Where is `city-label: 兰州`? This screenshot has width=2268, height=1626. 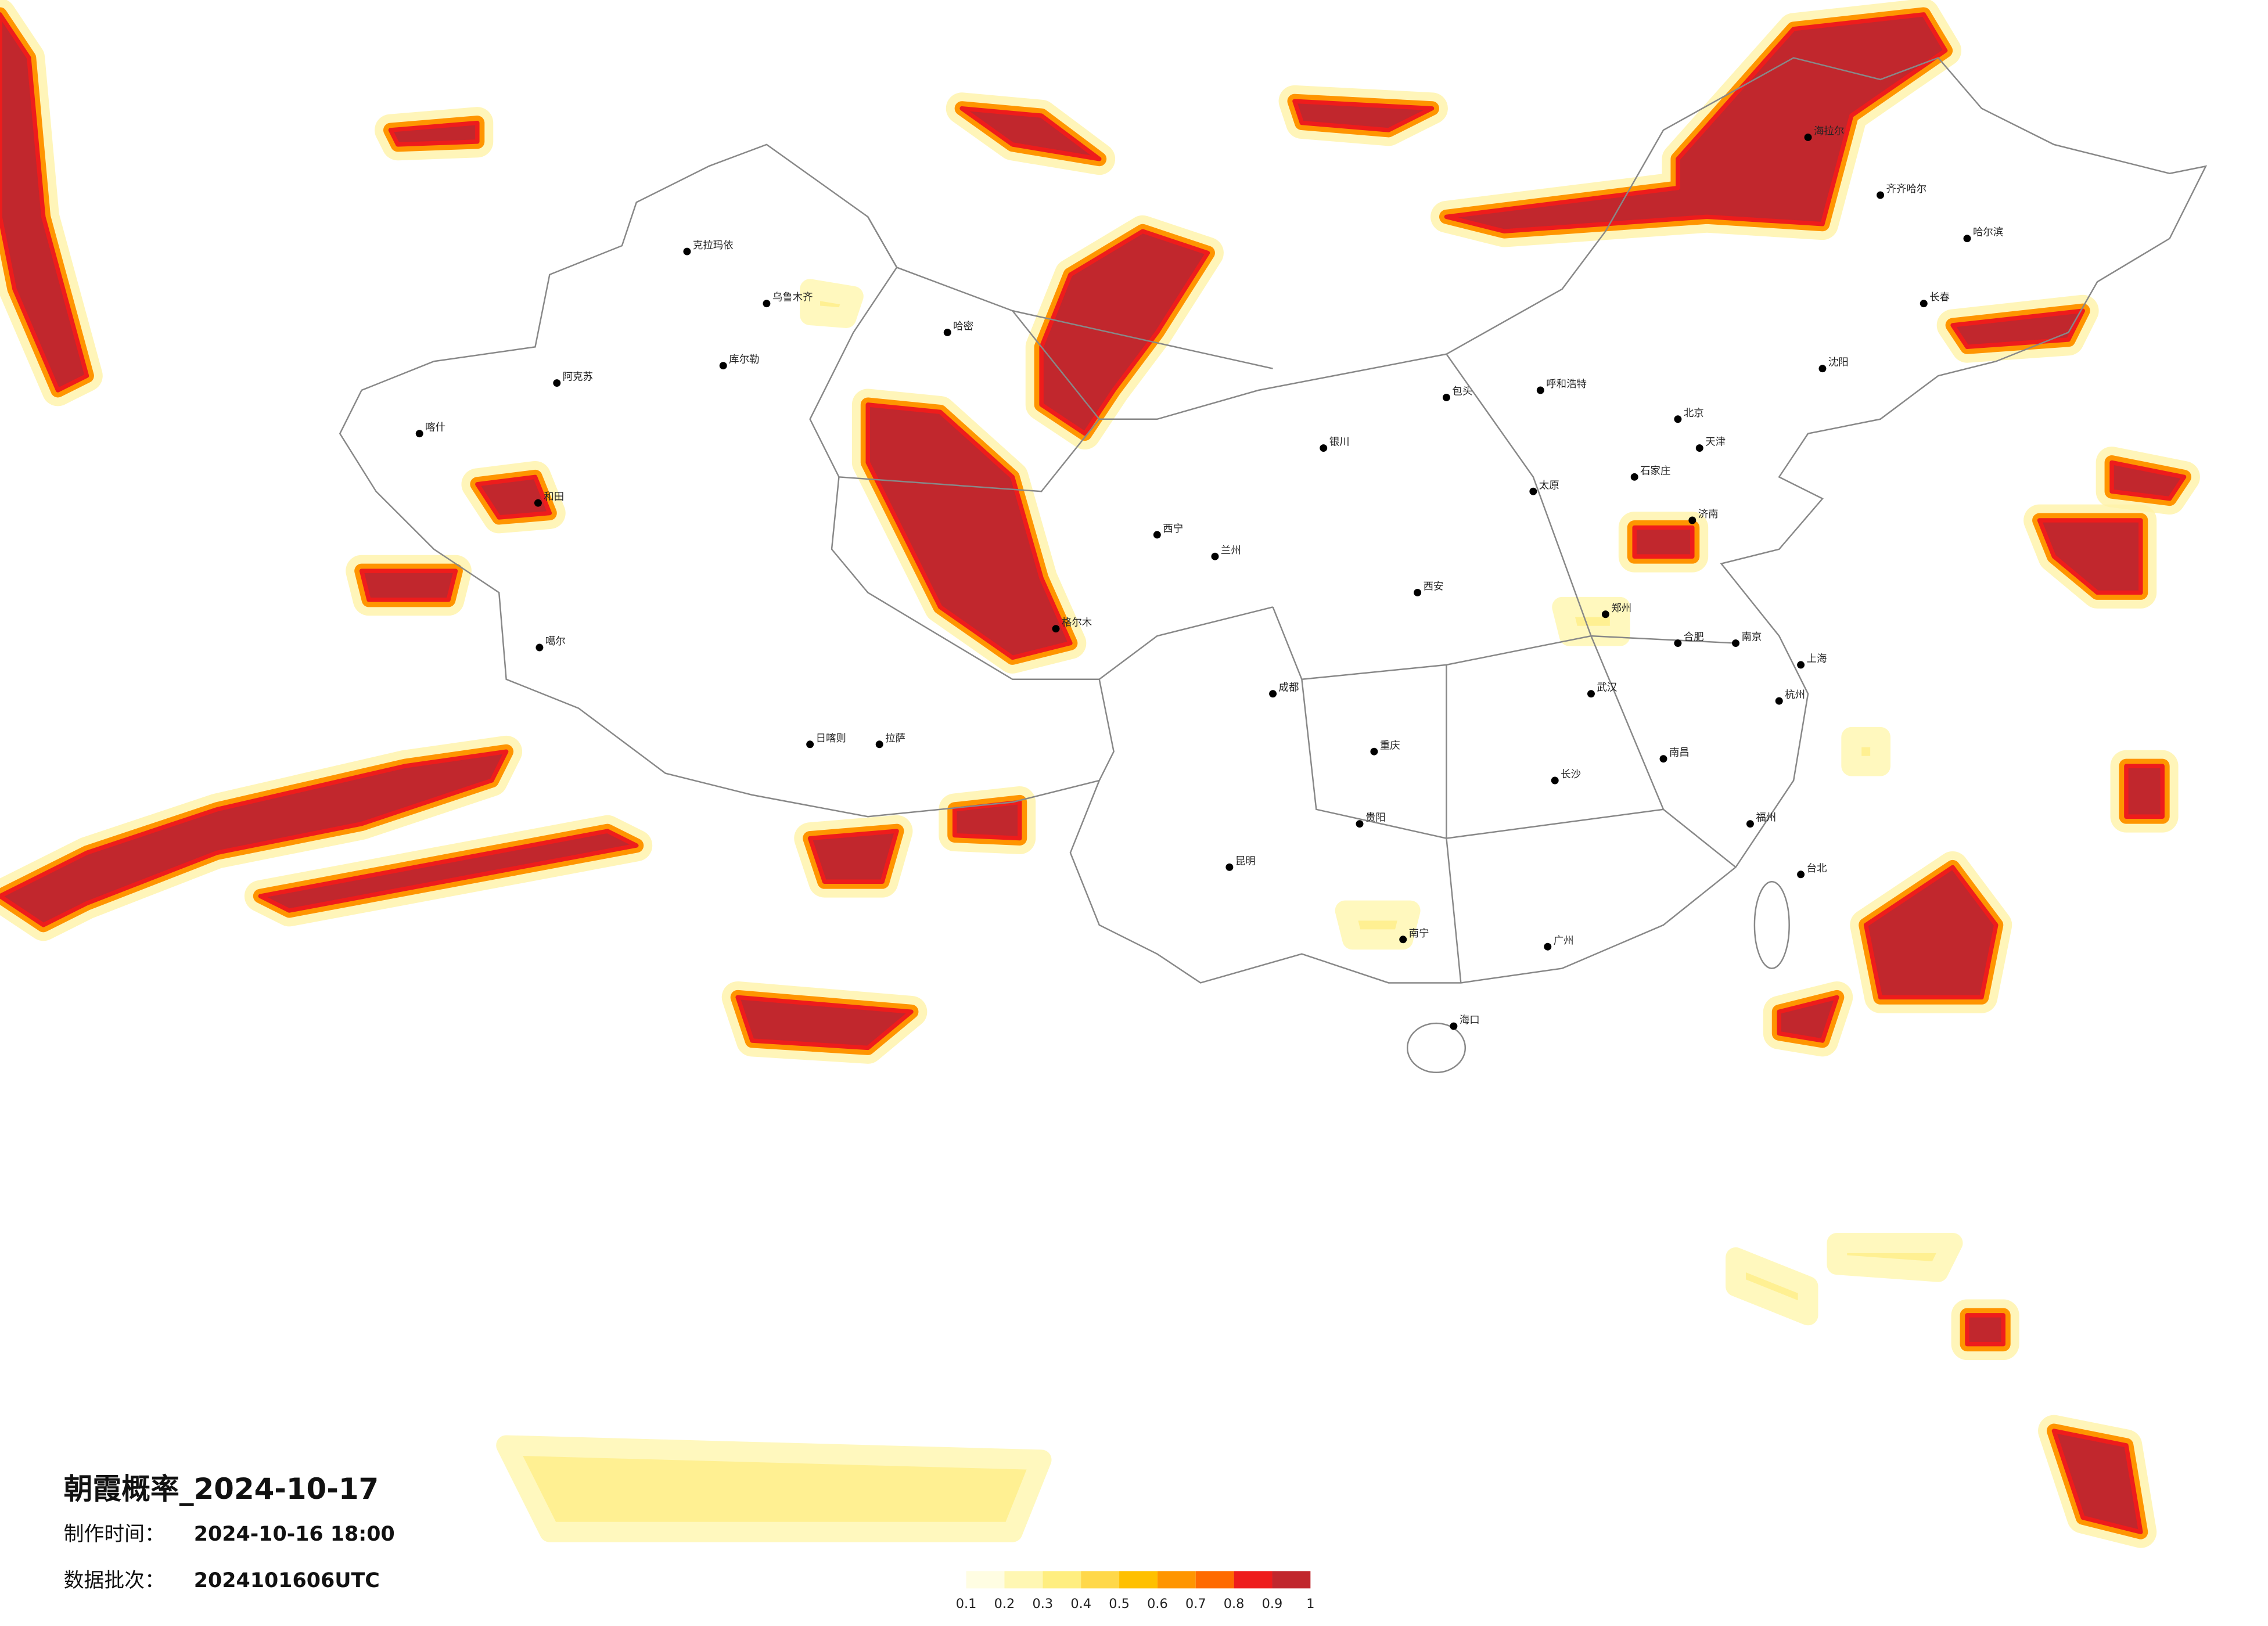
city-label: 兰州 is located at coordinates (1231, 550).